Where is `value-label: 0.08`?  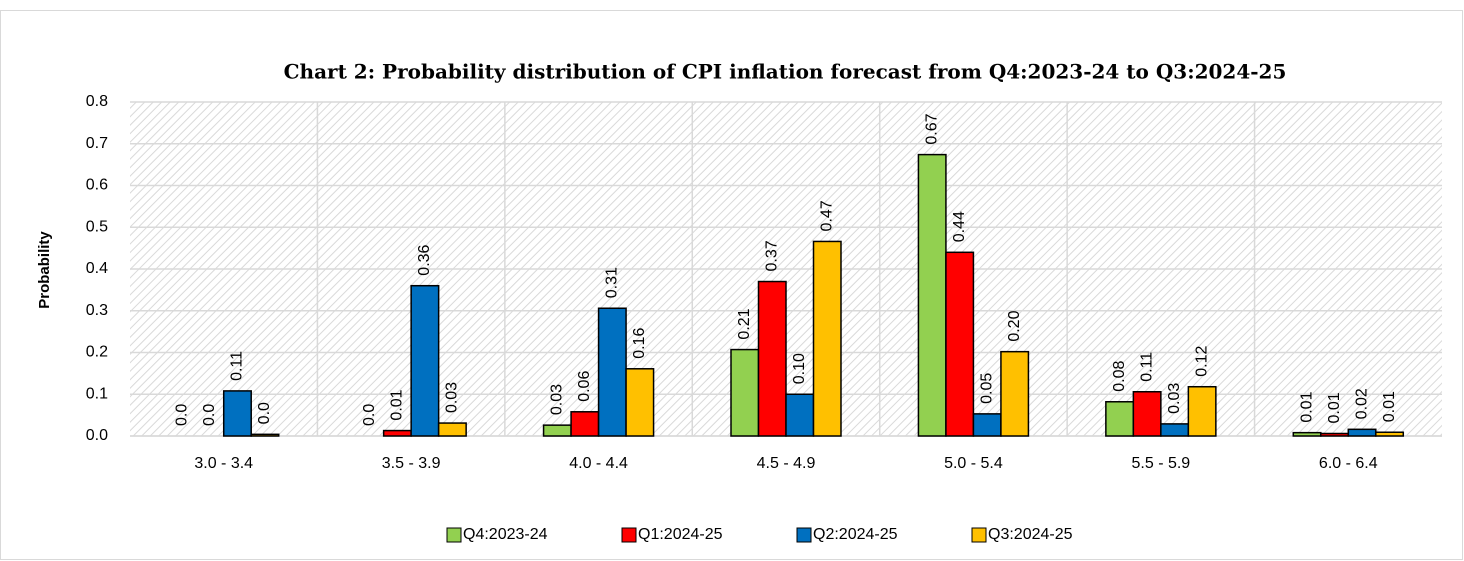 value-label: 0.08 is located at coordinates (1119, 376).